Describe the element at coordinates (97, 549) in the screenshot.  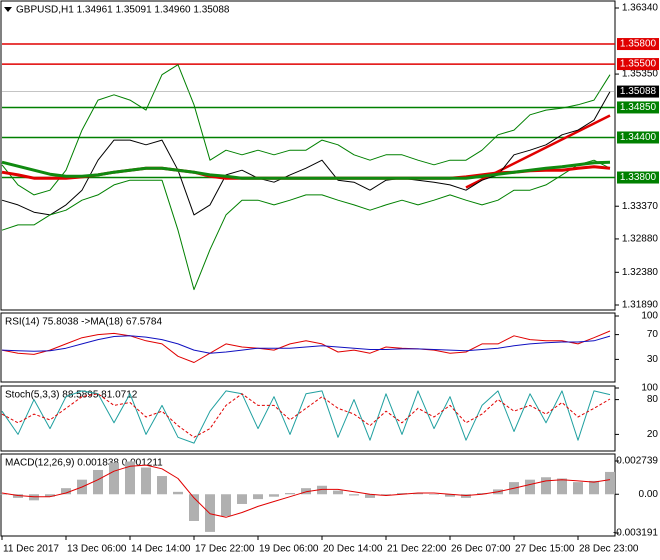
I see `x-tick-label: 13 Dec 06:00` at that location.